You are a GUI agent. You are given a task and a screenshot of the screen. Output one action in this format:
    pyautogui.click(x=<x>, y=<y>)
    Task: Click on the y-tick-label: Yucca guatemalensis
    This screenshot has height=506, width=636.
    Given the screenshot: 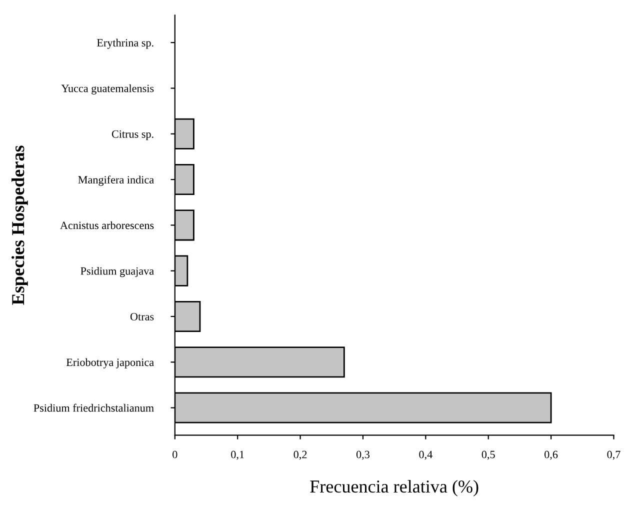 What is the action you would take?
    pyautogui.click(x=107, y=89)
    